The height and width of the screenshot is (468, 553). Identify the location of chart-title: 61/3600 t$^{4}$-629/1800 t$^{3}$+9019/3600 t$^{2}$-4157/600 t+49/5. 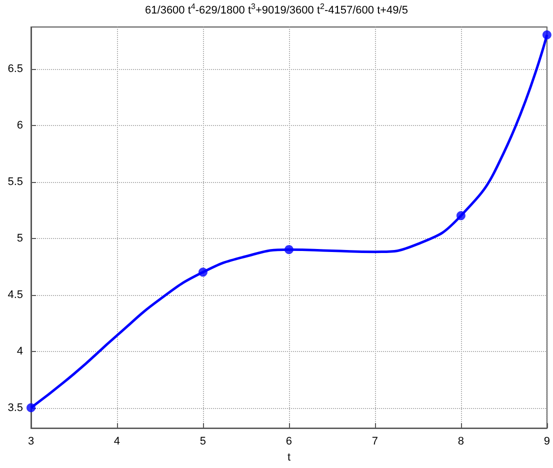
(276, 9).